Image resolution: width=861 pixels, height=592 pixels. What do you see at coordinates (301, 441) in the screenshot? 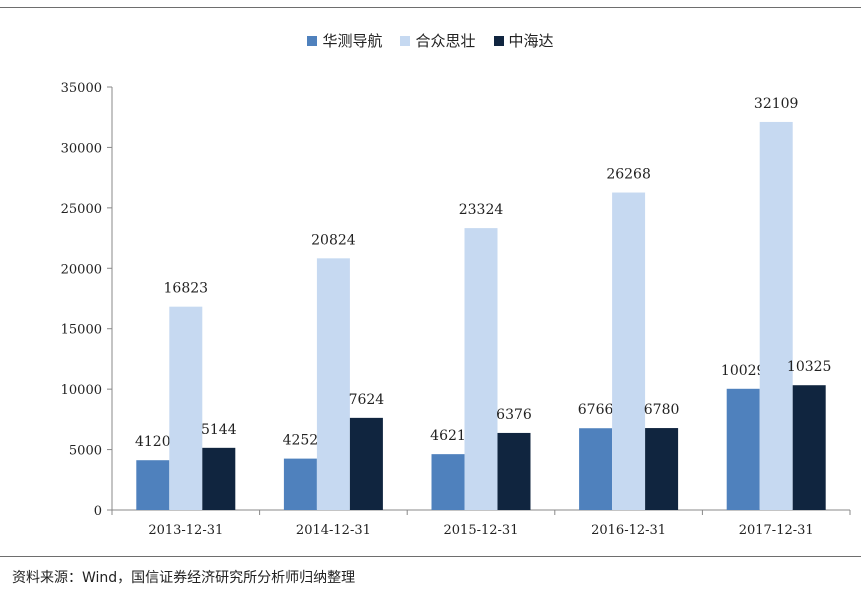
I see `data-label: 4252` at bounding box center [301, 441].